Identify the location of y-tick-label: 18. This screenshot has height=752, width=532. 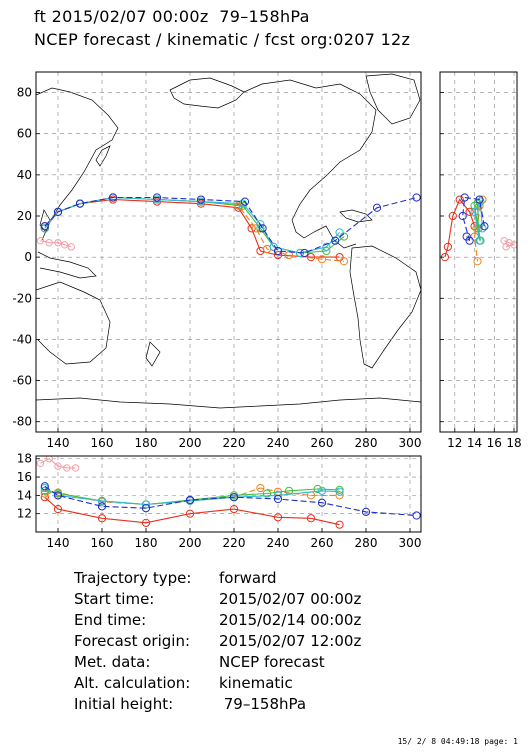
(24, 459).